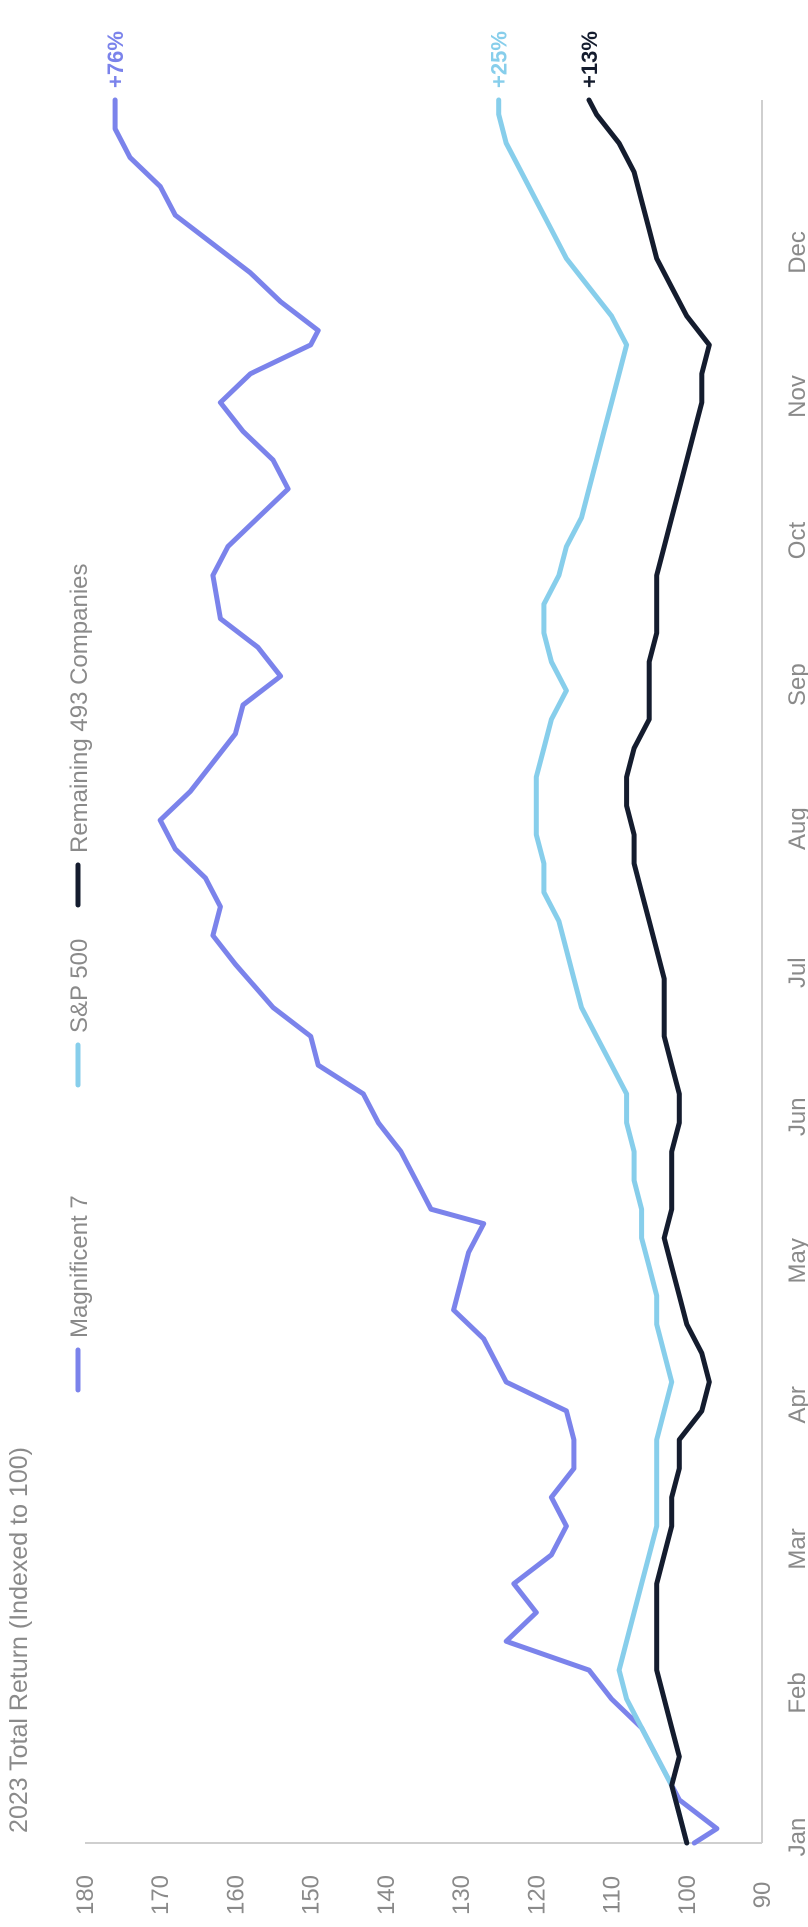 This screenshot has width=808, height=1927. Describe the element at coordinates (235, 1895) in the screenshot. I see `y-tick-label: 160` at that location.